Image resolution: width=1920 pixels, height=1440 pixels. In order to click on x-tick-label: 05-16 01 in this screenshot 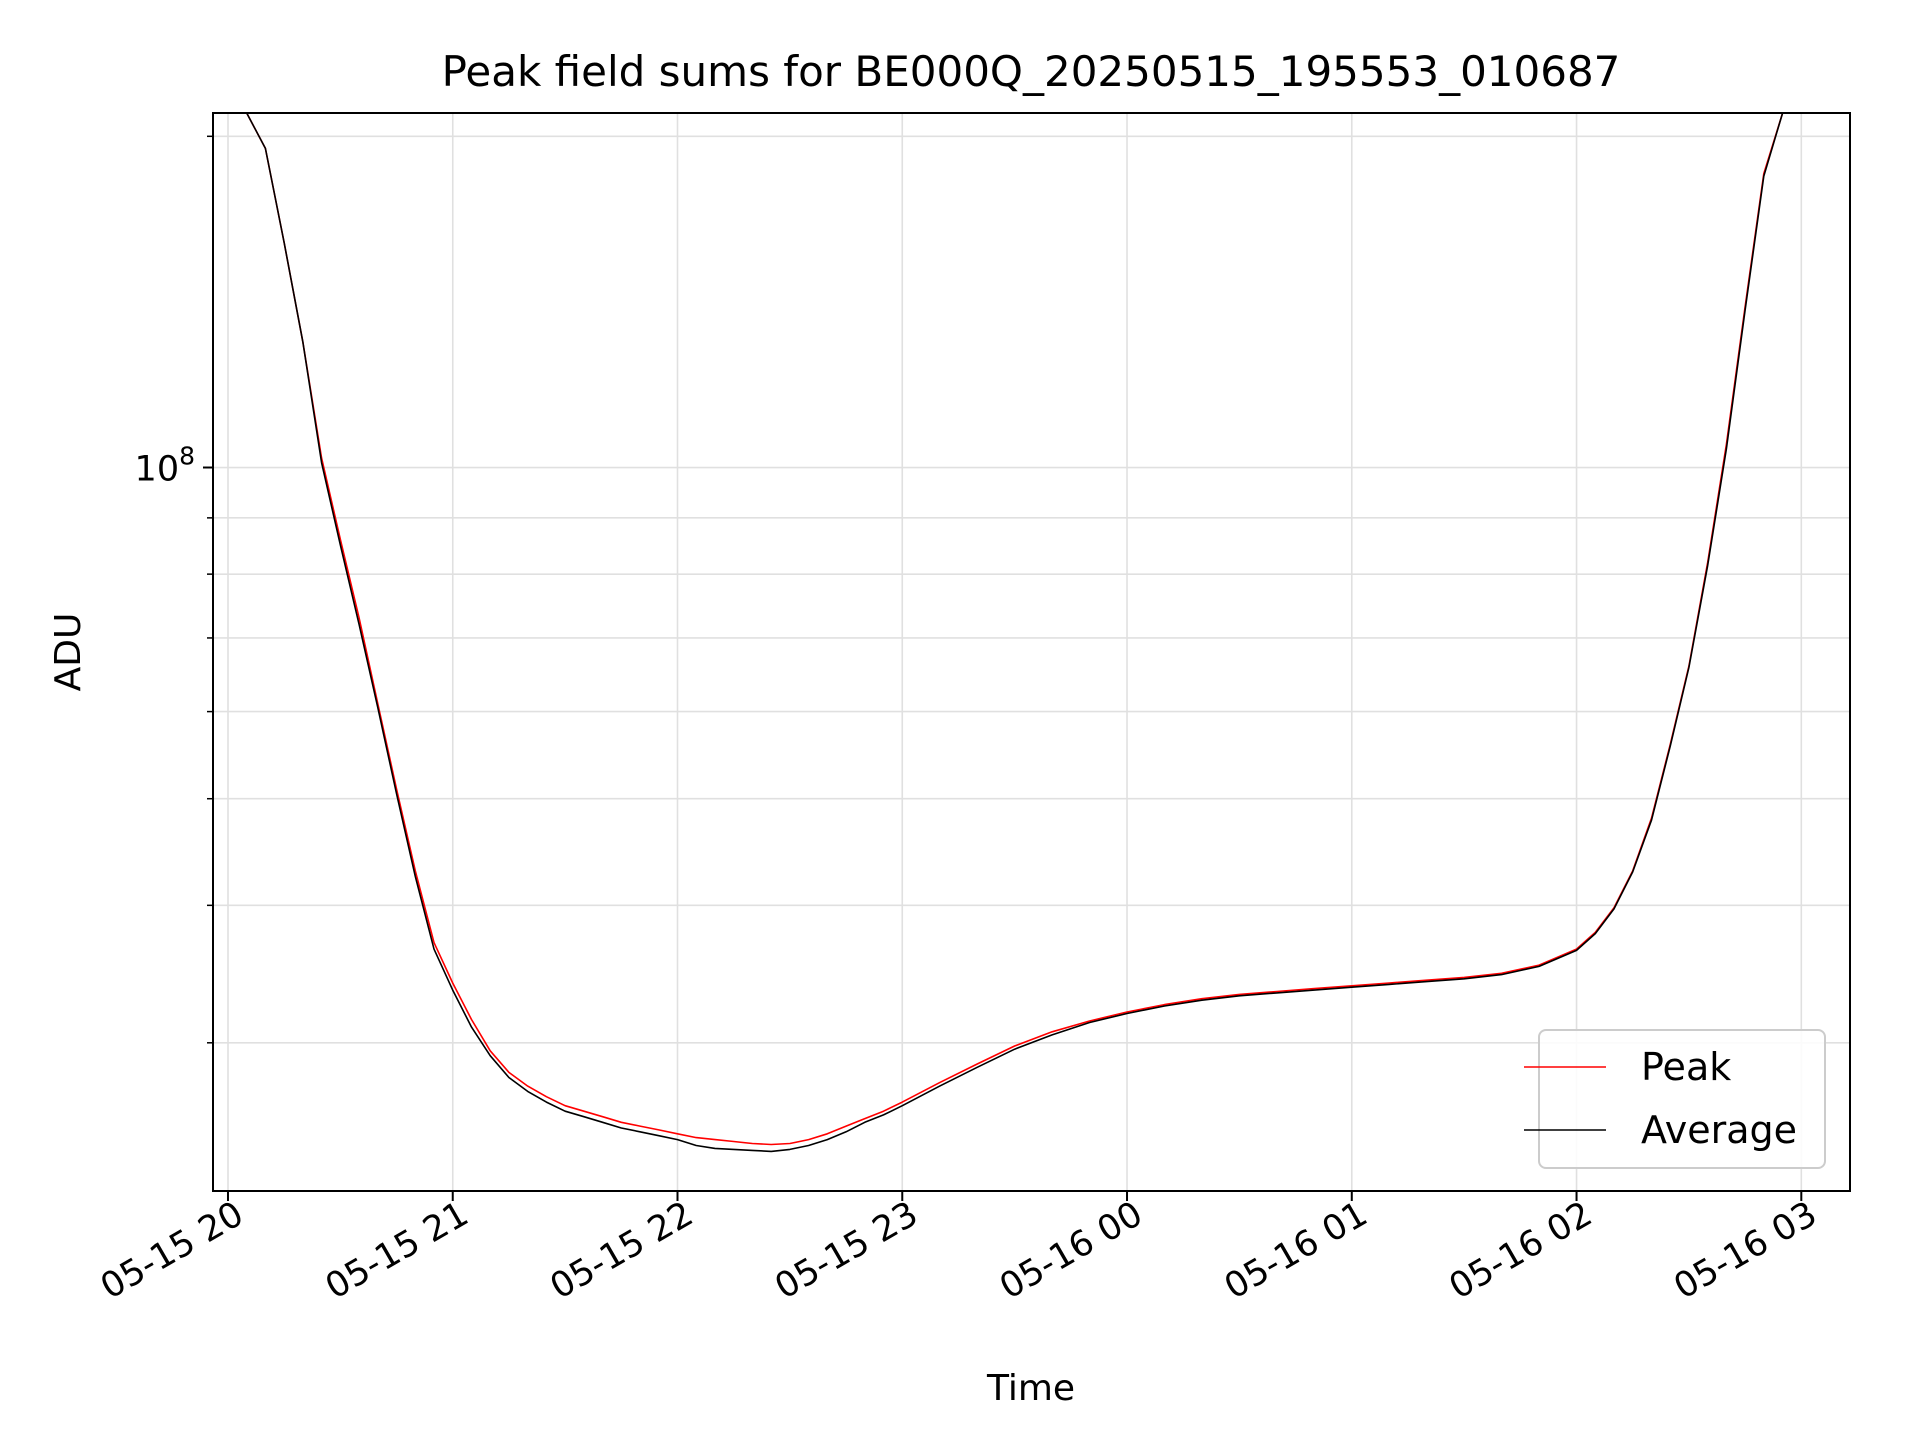, I will do `click(1296, 1250)`.